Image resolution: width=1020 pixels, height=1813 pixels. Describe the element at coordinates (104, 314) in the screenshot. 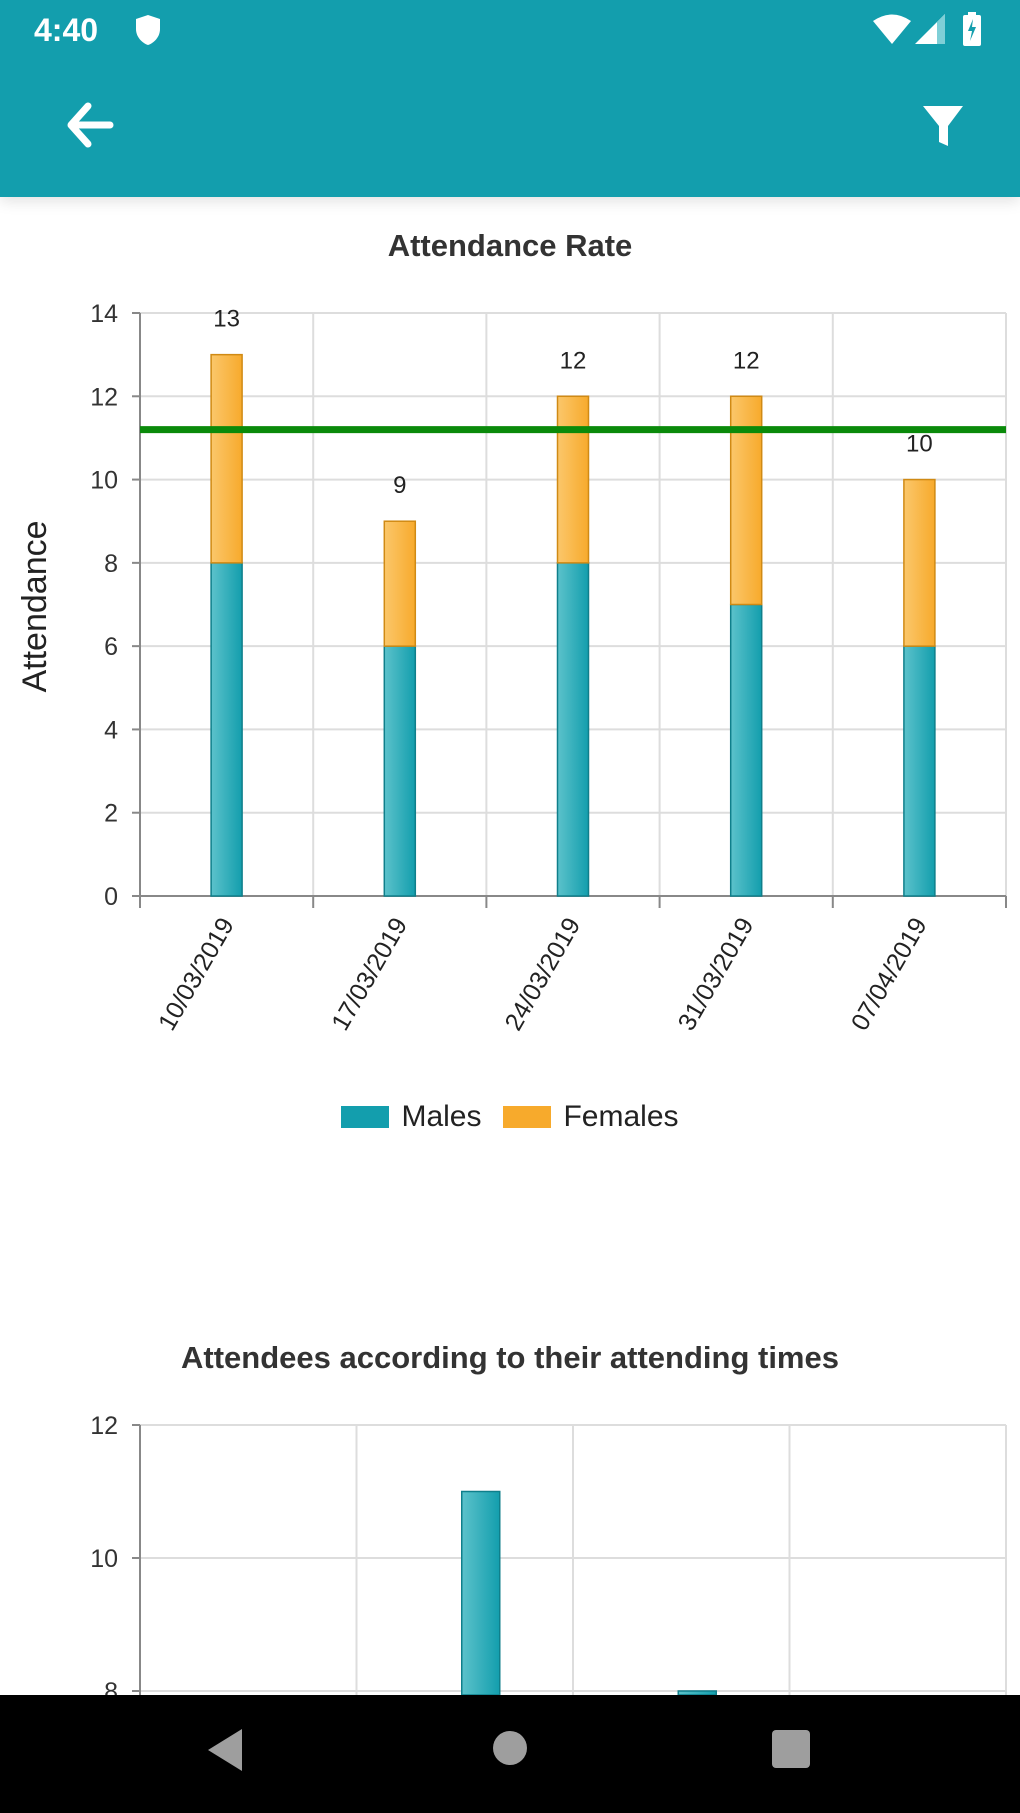

I see `y-tick-label: 14` at that location.